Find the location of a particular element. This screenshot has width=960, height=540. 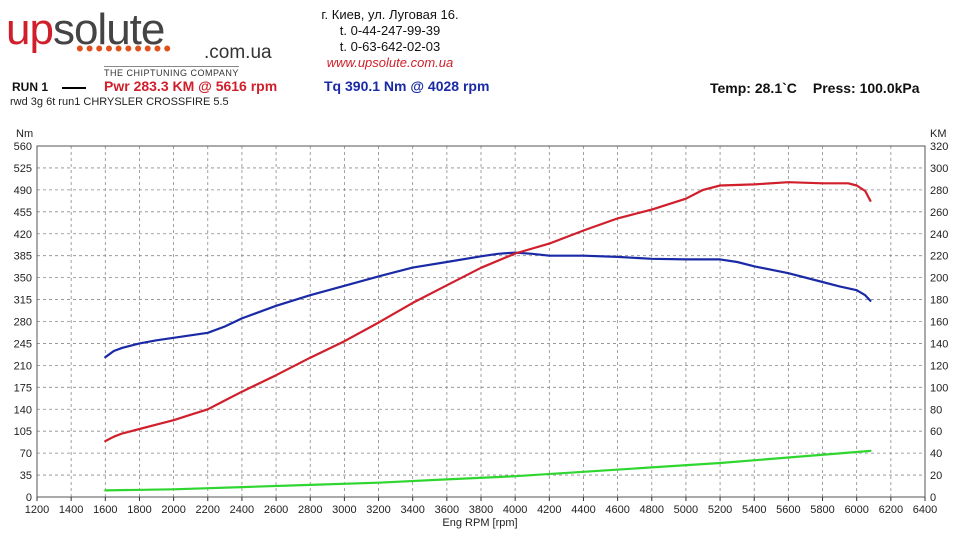

x-tick-label: 3200 is located at coordinates (378, 510).